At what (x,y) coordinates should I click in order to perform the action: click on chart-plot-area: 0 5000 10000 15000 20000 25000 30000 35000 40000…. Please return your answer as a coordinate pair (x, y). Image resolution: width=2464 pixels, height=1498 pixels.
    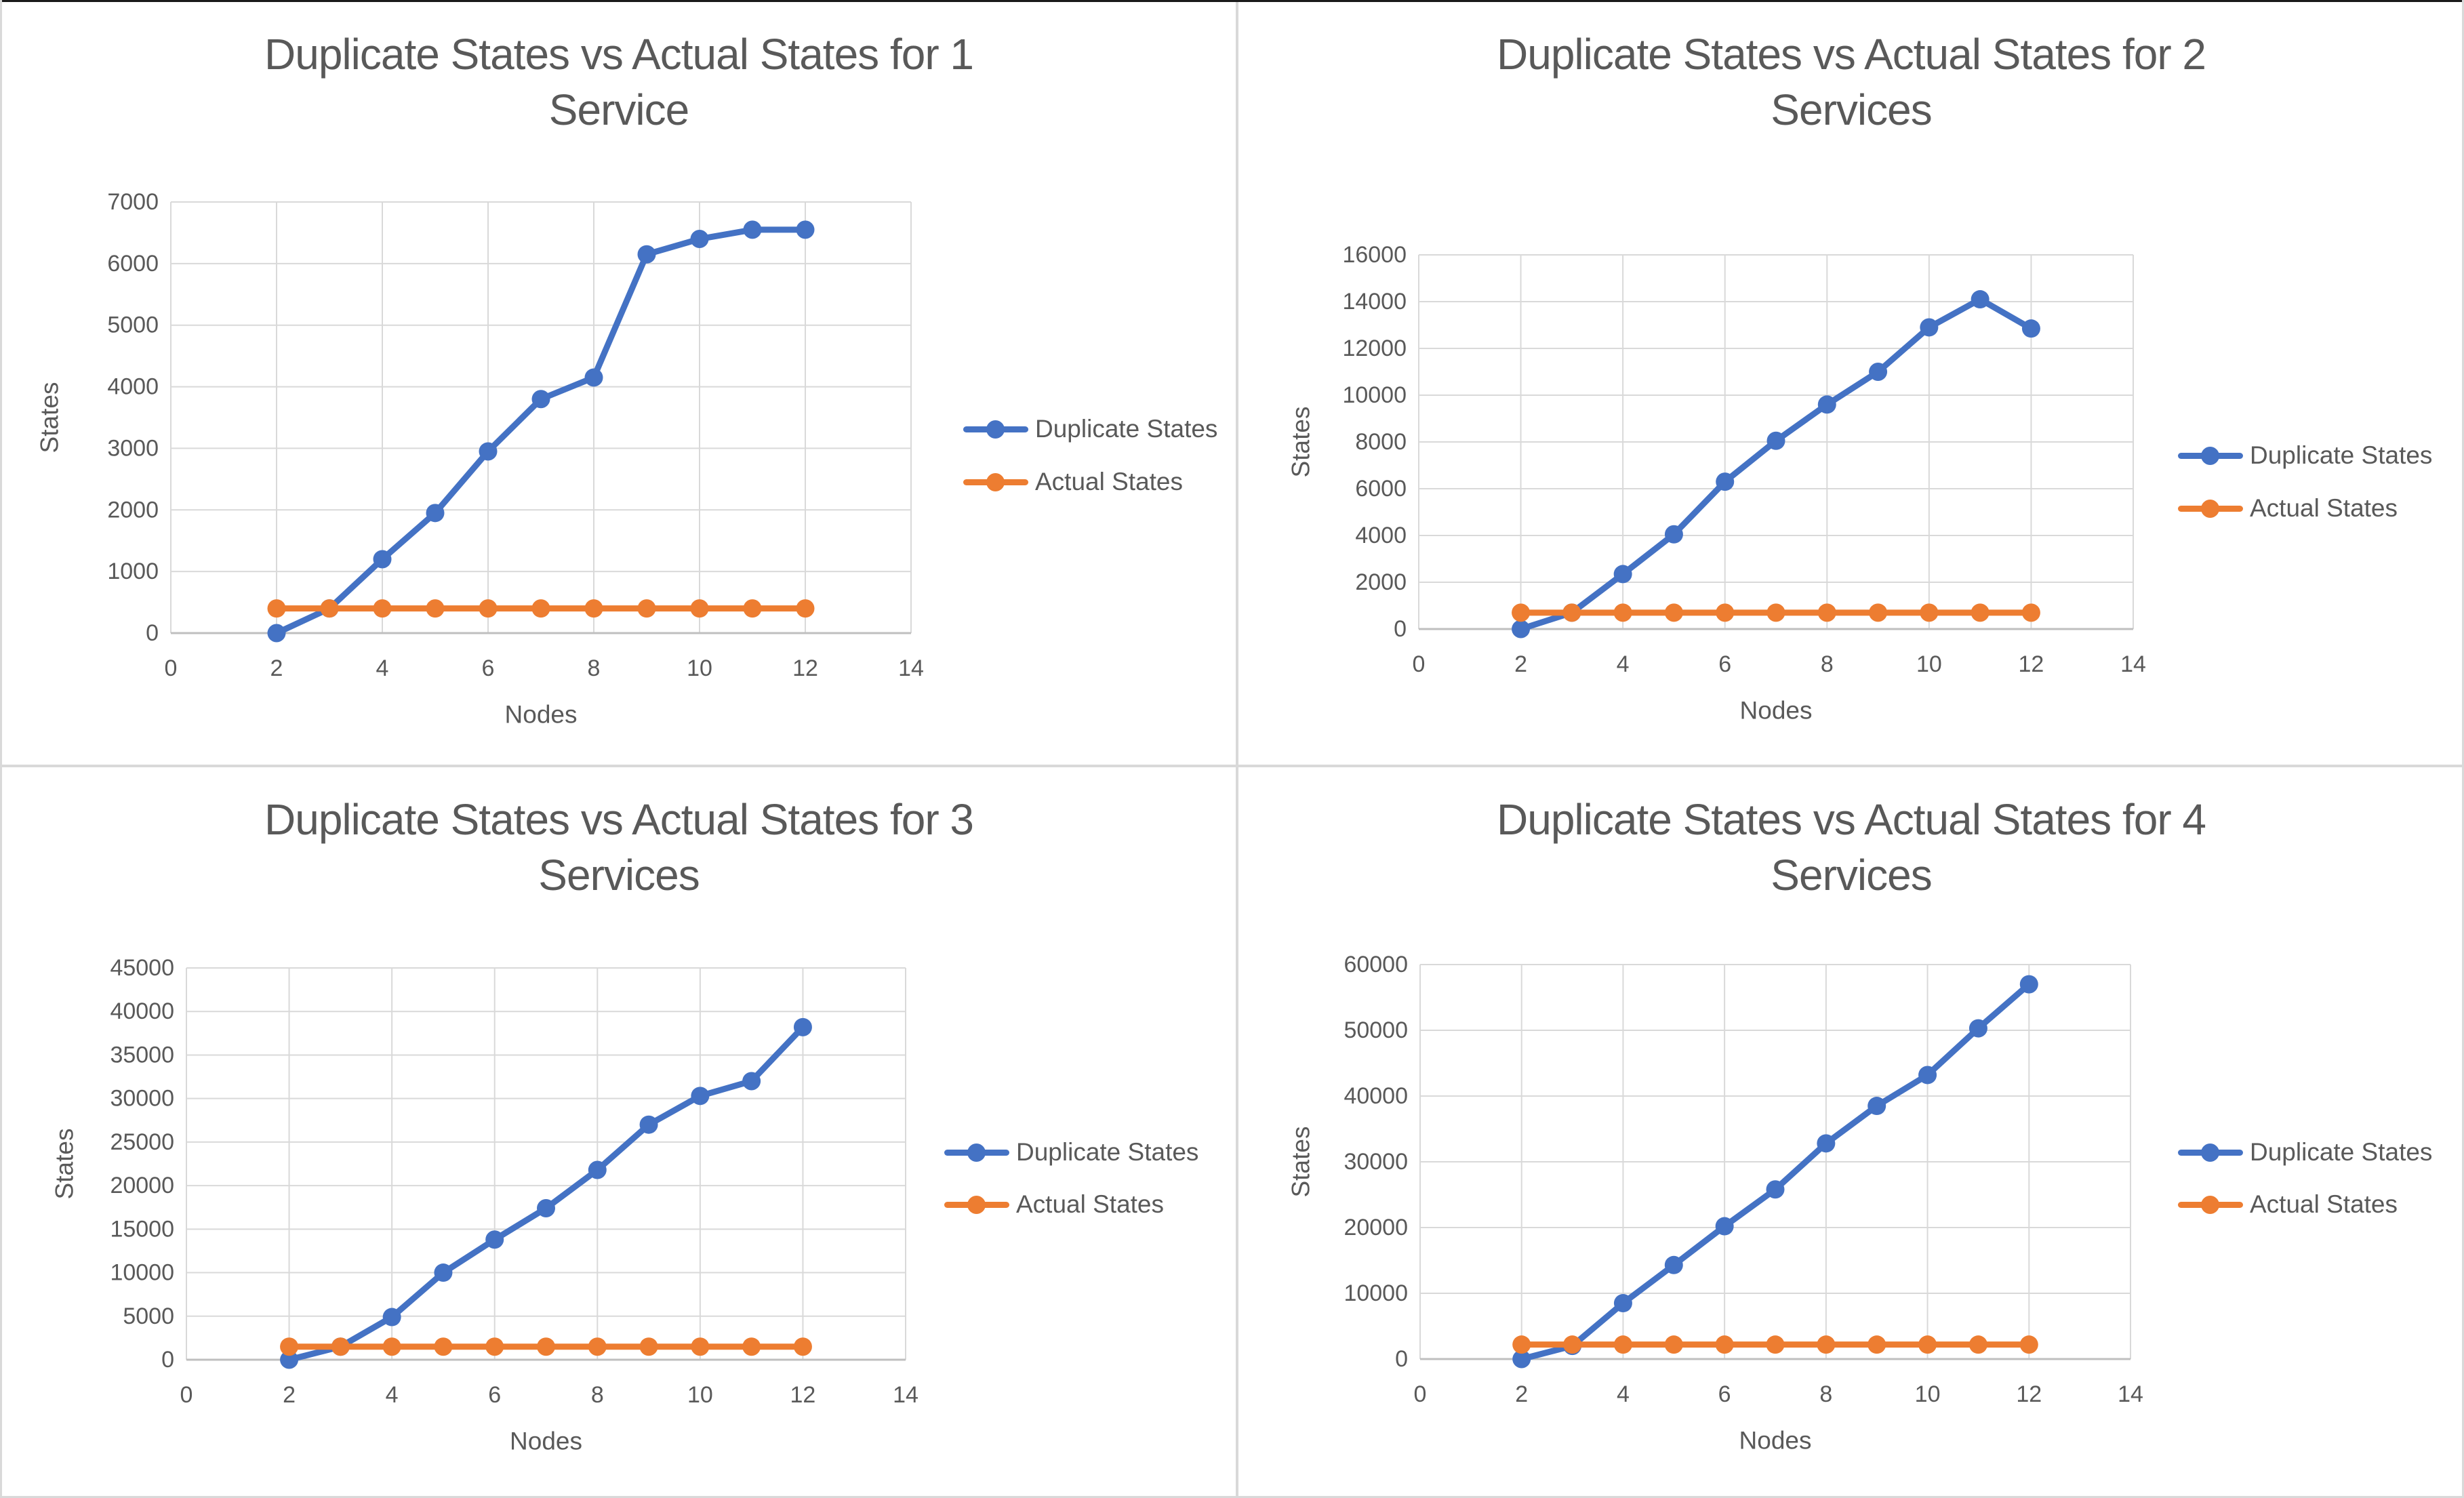
    Looking at the image, I should click on (484, 1205).